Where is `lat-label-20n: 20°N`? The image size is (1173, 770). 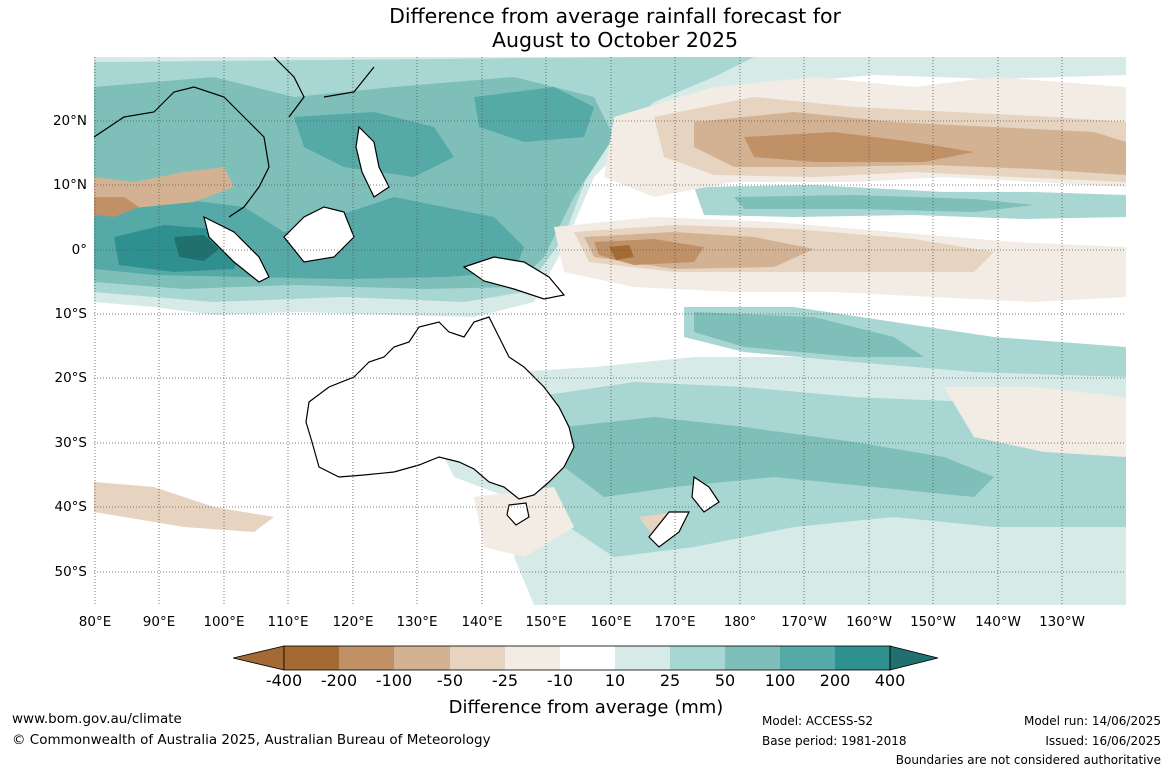 lat-label-20n: 20°N is located at coordinates (69, 121).